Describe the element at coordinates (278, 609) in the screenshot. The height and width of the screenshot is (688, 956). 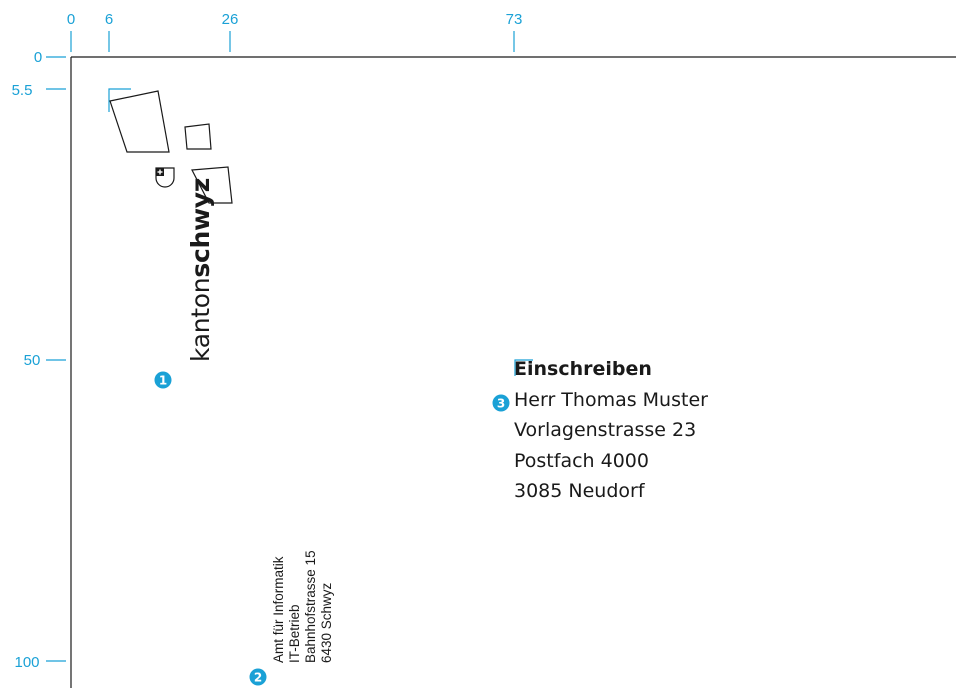
I see `sender-line: Amt für Informatik` at that location.